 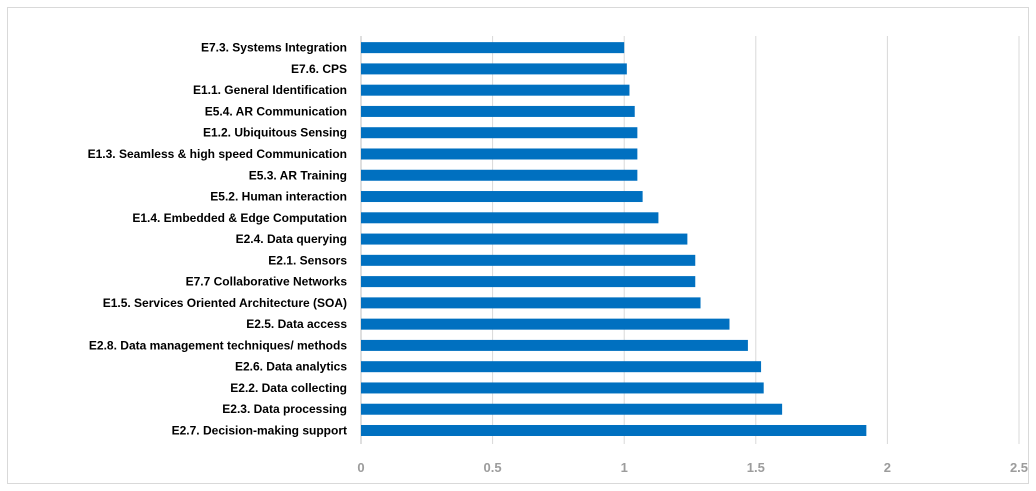 I want to click on x-tick-label: 2, so click(x=887, y=467).